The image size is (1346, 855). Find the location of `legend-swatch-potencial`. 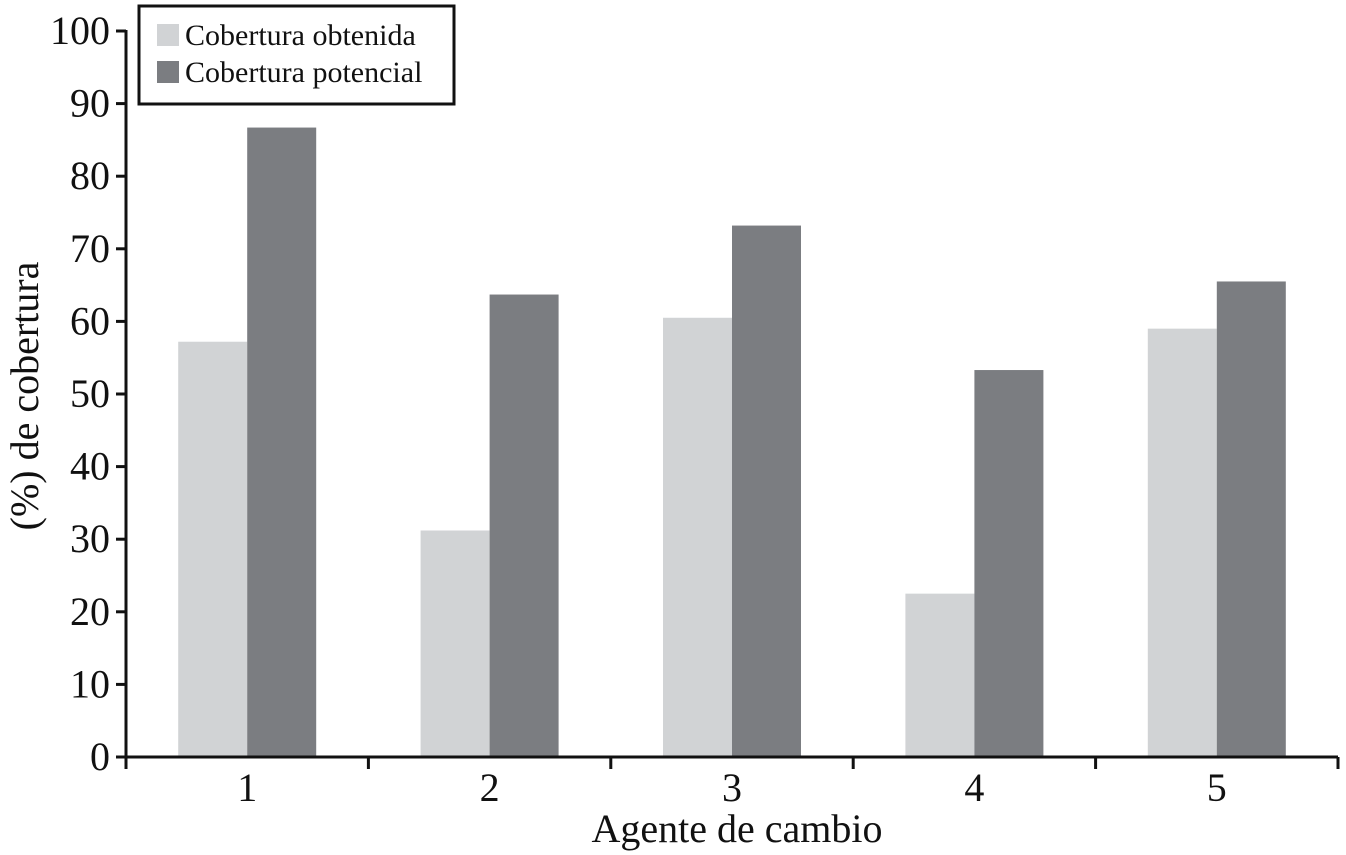

legend-swatch-potencial is located at coordinates (168, 72).